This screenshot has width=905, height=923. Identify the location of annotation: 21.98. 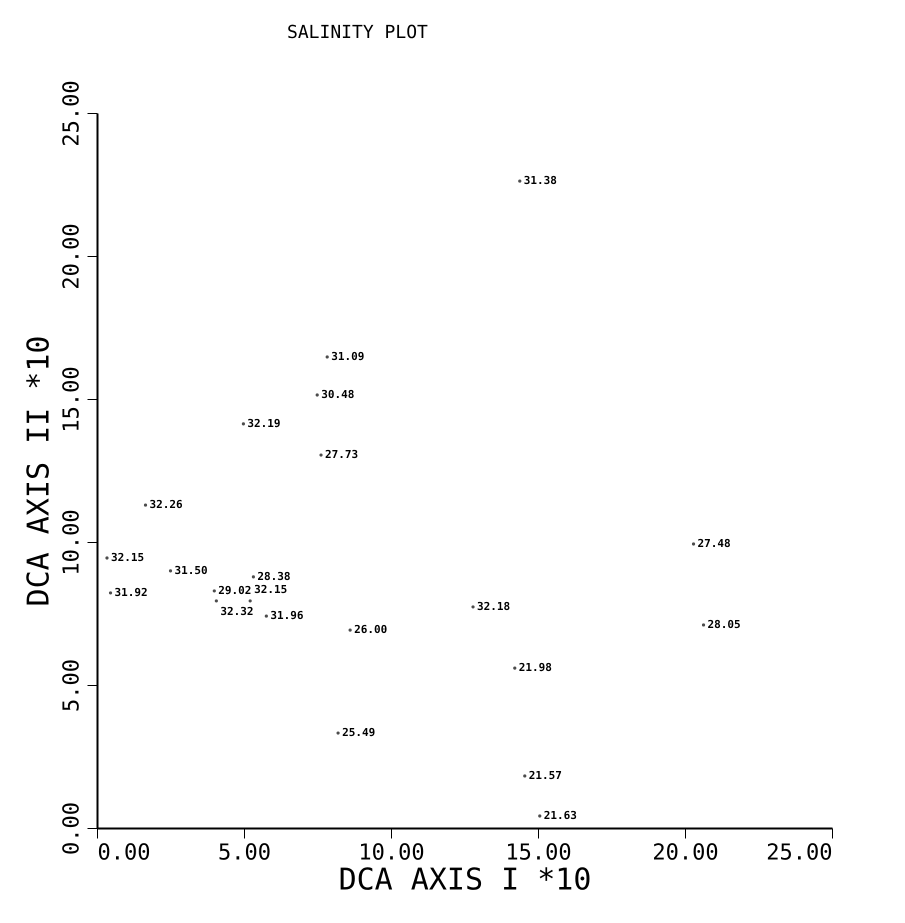
(535, 667).